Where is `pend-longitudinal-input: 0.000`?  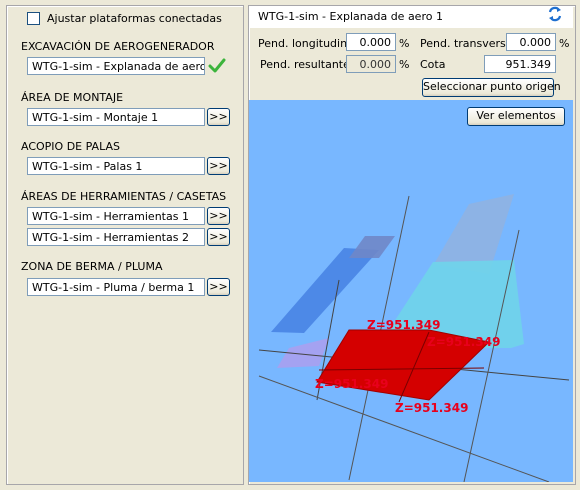 pend-longitudinal-input: 0.000 is located at coordinates (371, 42).